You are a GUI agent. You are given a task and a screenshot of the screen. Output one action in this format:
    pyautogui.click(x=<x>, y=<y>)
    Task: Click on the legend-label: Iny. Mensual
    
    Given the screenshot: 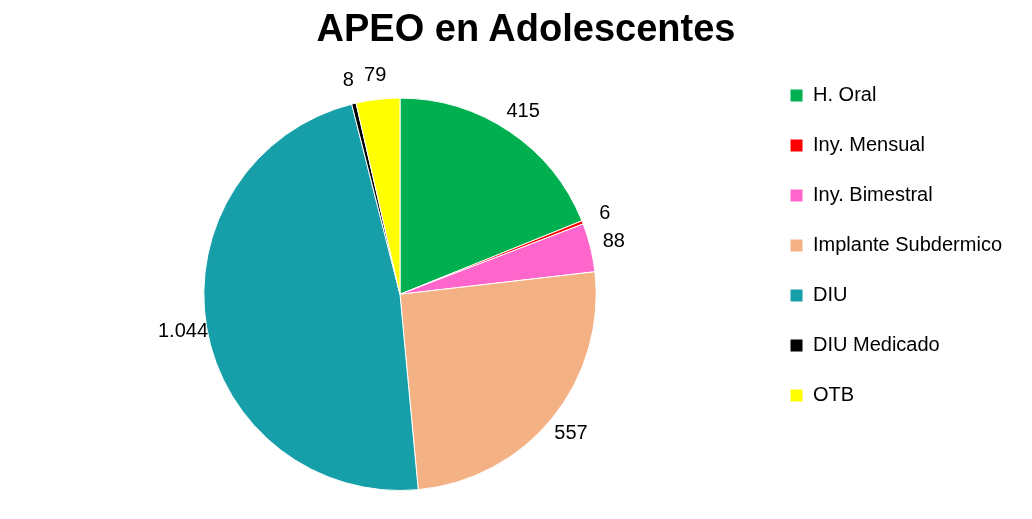 What is the action you would take?
    pyautogui.click(x=869, y=144)
    